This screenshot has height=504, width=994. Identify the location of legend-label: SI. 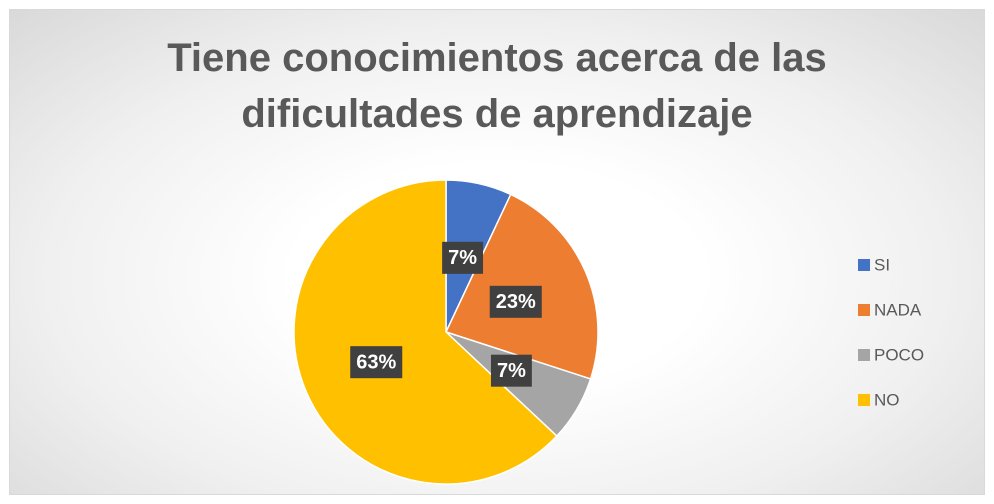
(882, 264).